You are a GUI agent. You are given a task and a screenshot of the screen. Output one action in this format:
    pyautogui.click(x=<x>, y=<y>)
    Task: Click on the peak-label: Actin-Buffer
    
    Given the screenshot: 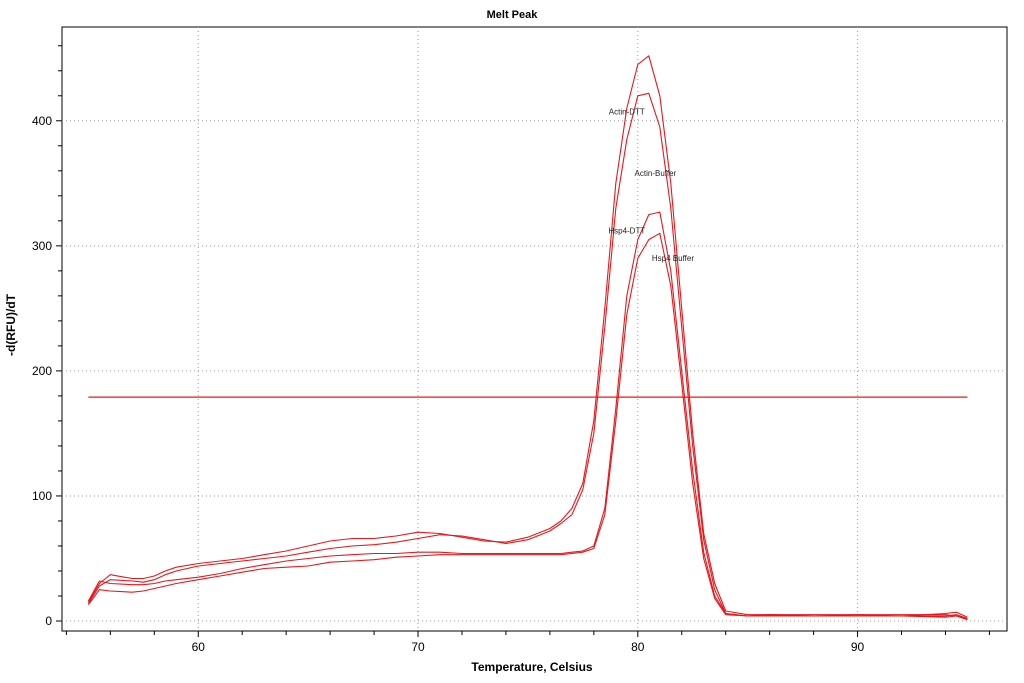 What is the action you would take?
    pyautogui.click(x=656, y=173)
    